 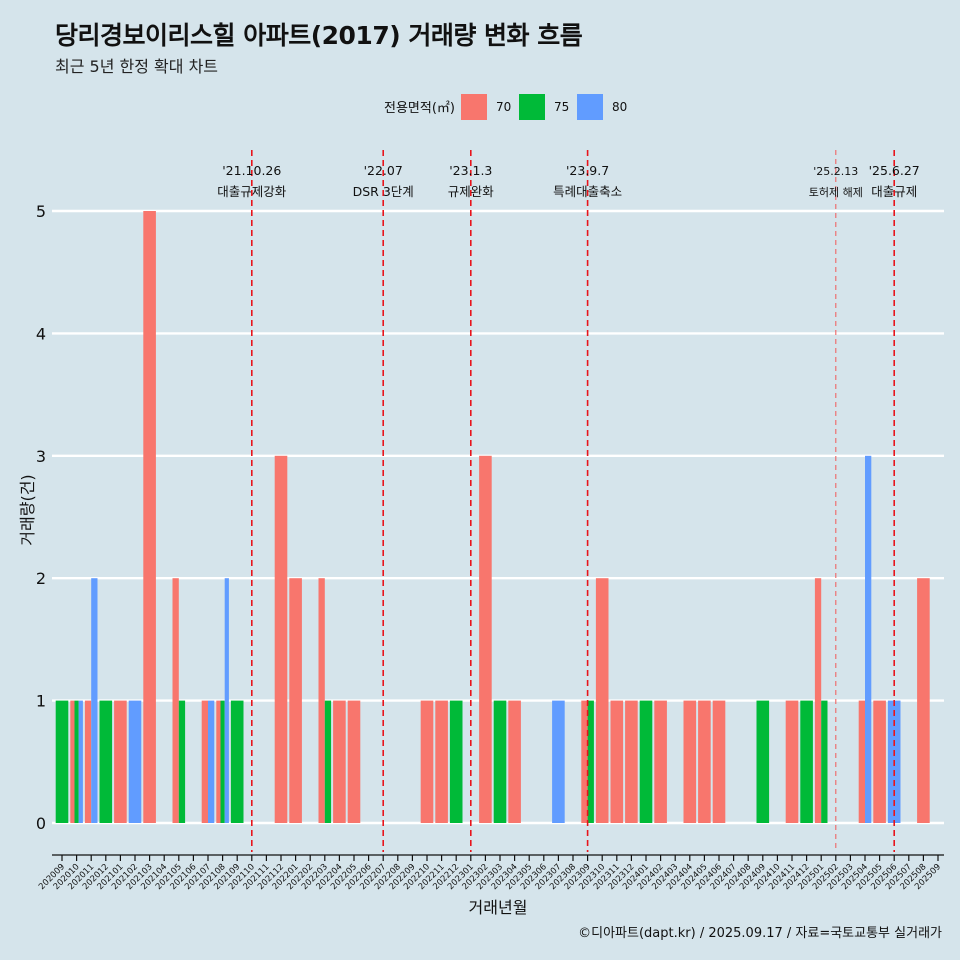 I want to click on legend-label: 70, so click(x=503, y=107).